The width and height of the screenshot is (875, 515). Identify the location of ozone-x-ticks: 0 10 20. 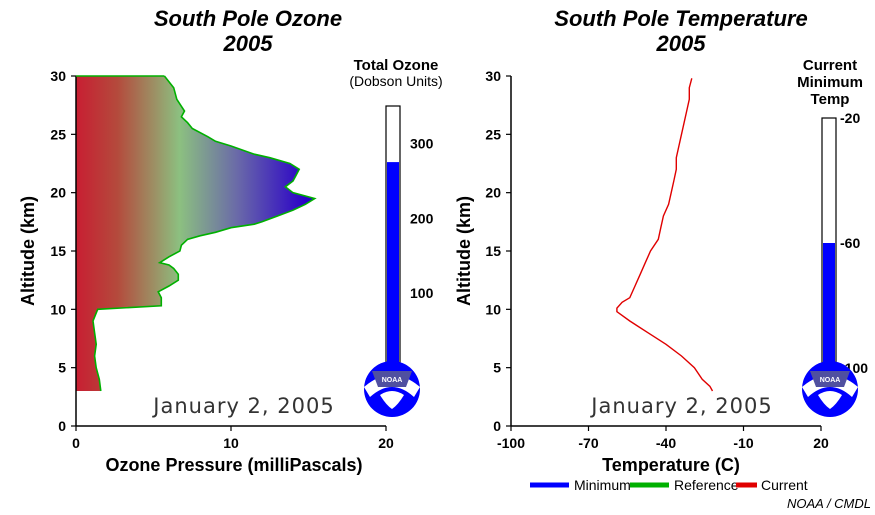
(233, 438).